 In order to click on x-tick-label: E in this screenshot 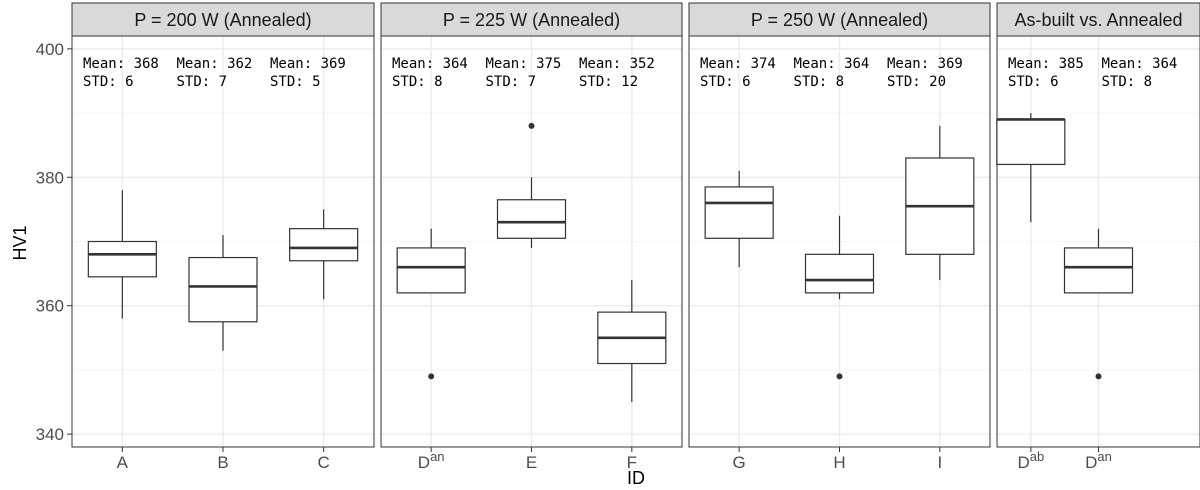, I will do `click(531, 462)`.